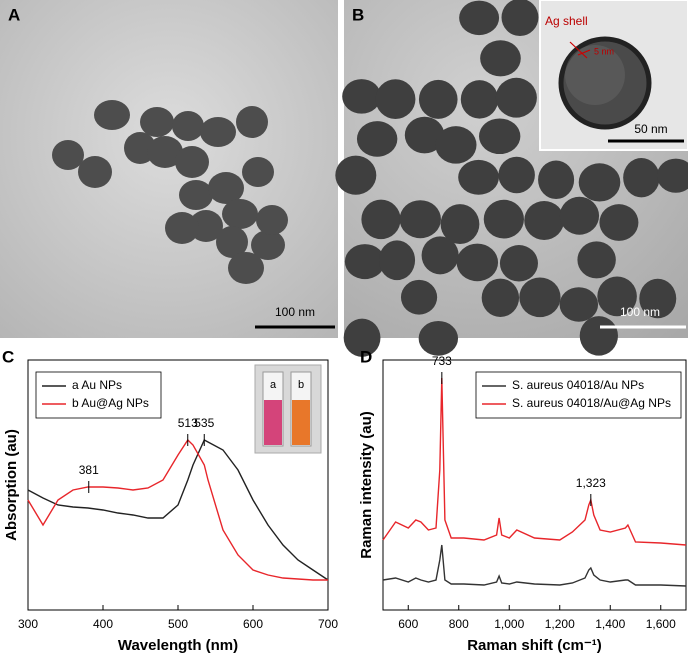 The height and width of the screenshot is (658, 688). Describe the element at coordinates (566, 21) in the screenshot. I see `inset-label: Ag shell` at that location.